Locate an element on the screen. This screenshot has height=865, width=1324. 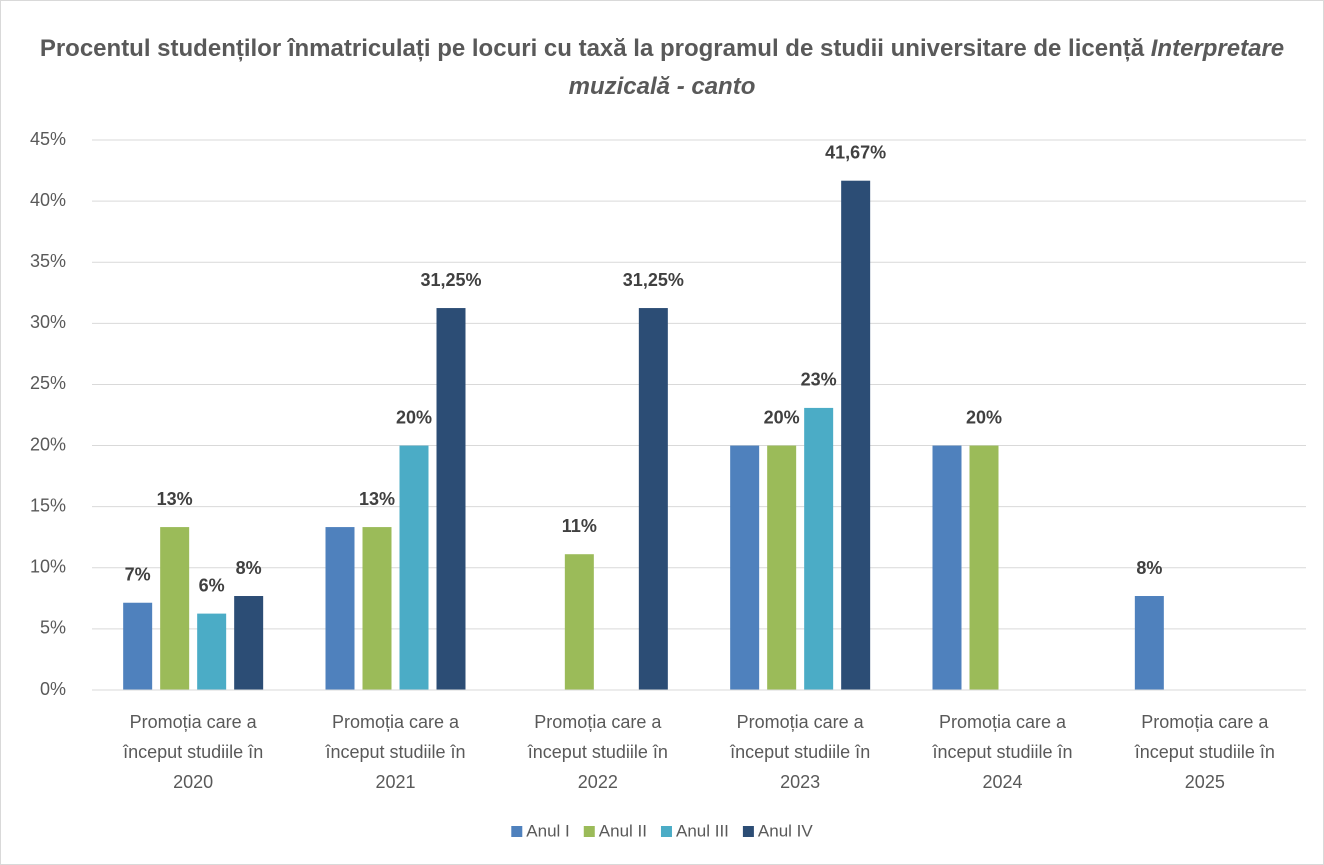
x-tick-label-box: Promoția care a început studiile în 2022 is located at coordinates (597, 752).